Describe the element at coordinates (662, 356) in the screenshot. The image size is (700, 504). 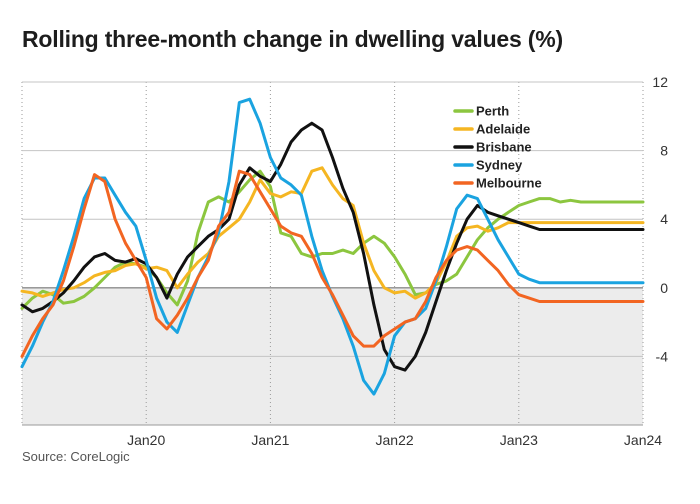
I see `y-tick-label: -4` at that location.